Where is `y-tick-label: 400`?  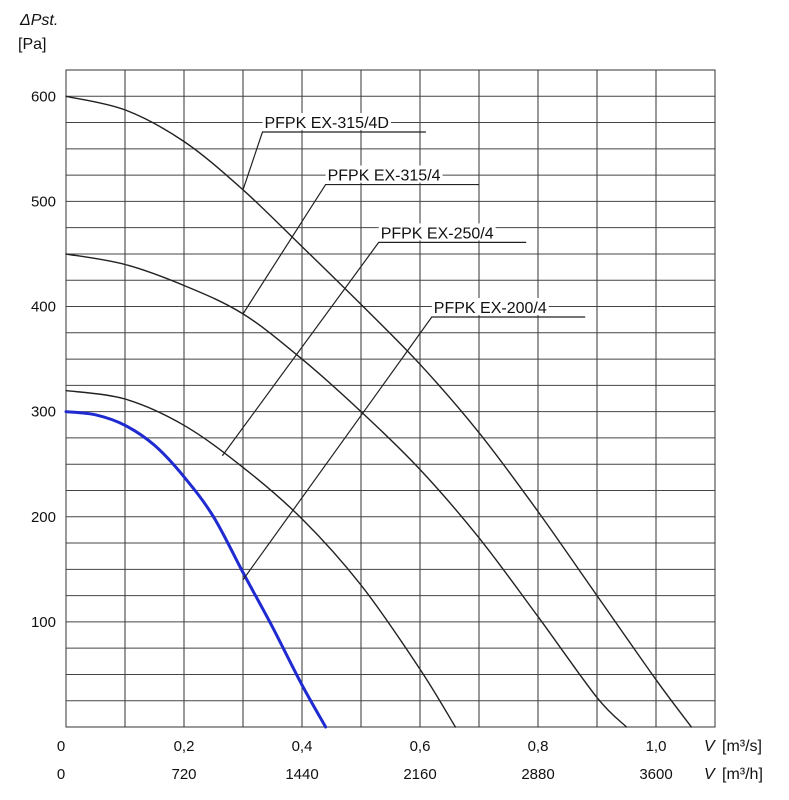
y-tick-label: 400 is located at coordinates (43, 307).